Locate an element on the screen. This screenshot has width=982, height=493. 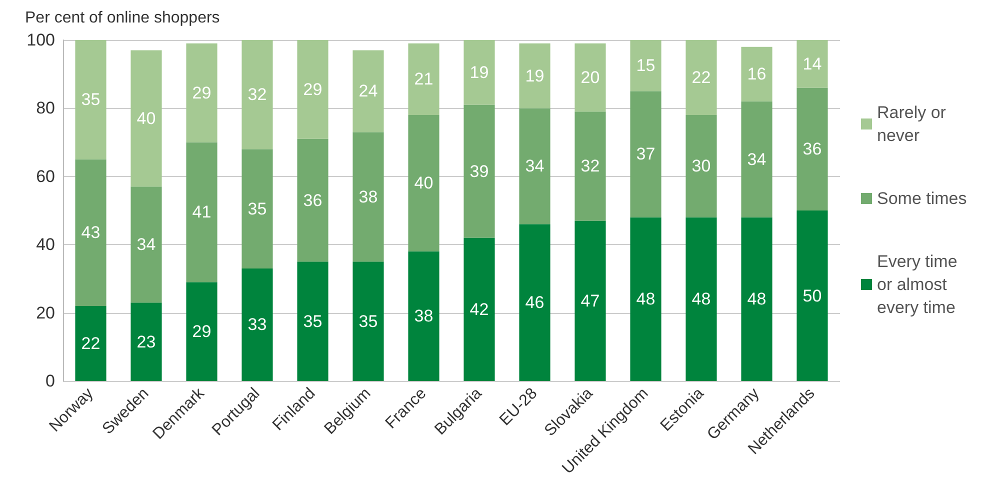
data-label: 39 is located at coordinates (479, 171).